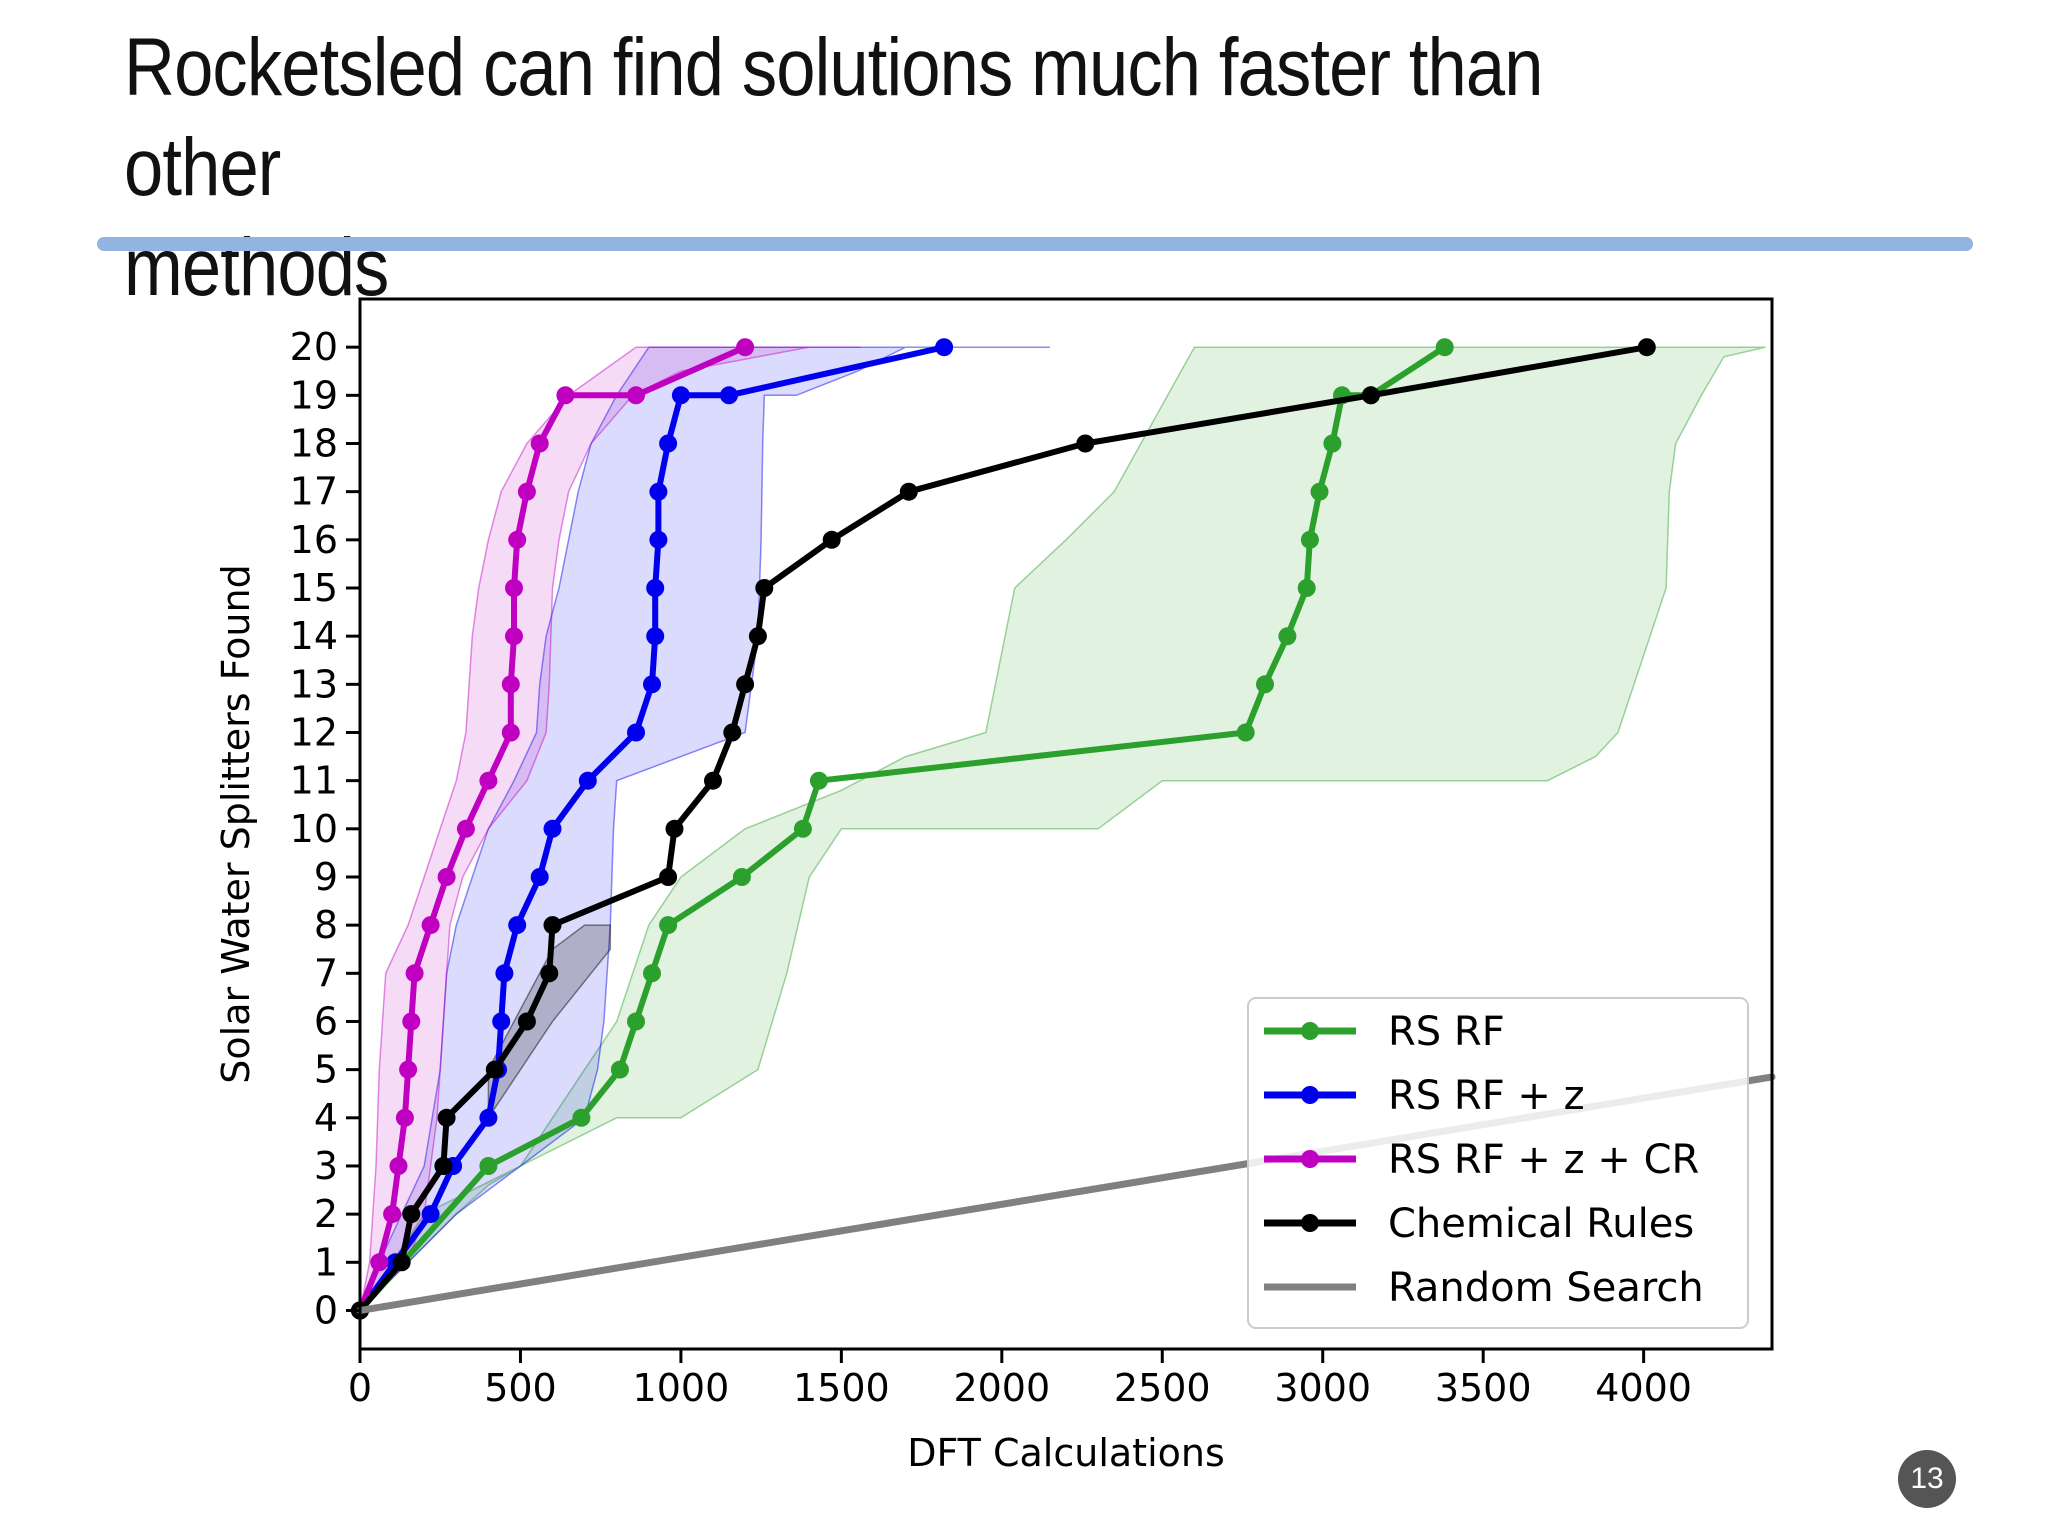 This screenshot has width=2048, height=1536. I want to click on y-tick-label: 19, so click(314, 395).